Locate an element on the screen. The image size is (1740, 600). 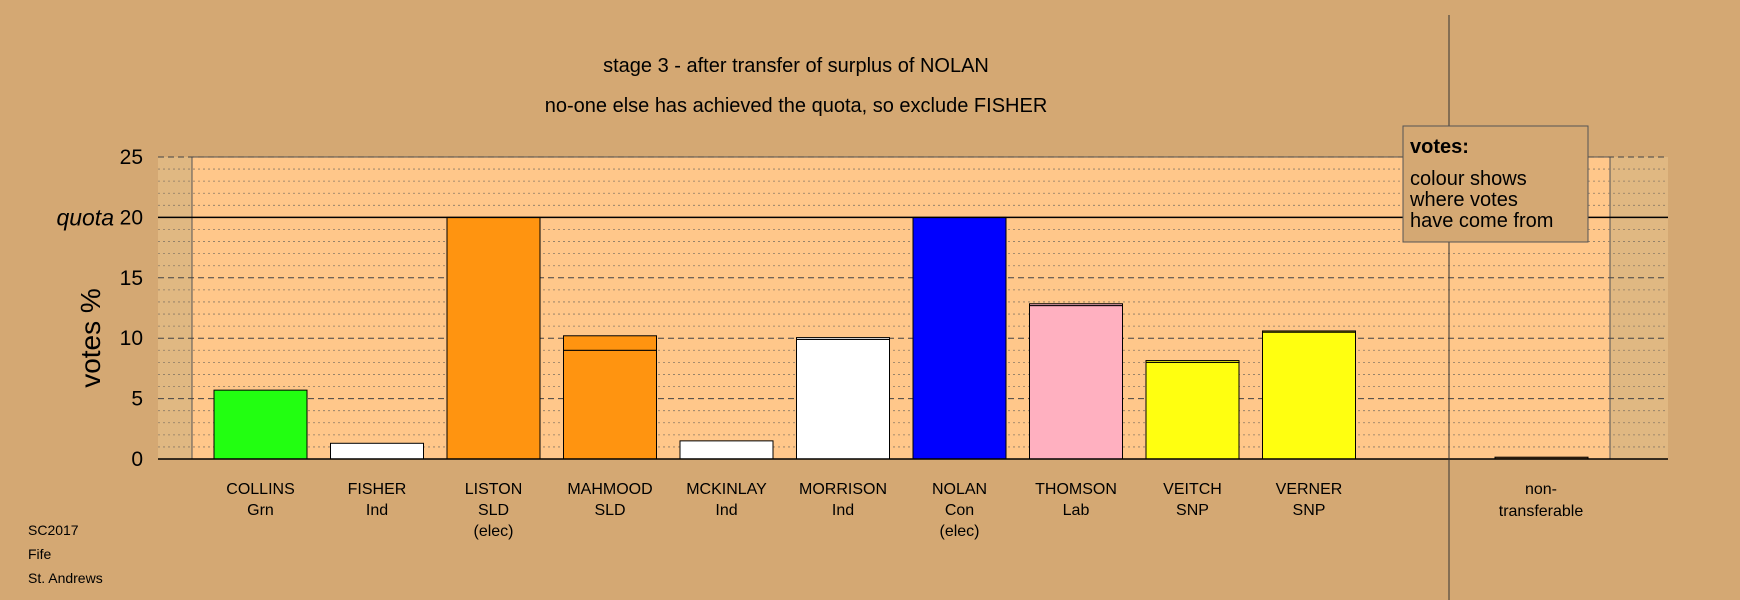
x-label-name: VEITCH is located at coordinates (1192, 489).